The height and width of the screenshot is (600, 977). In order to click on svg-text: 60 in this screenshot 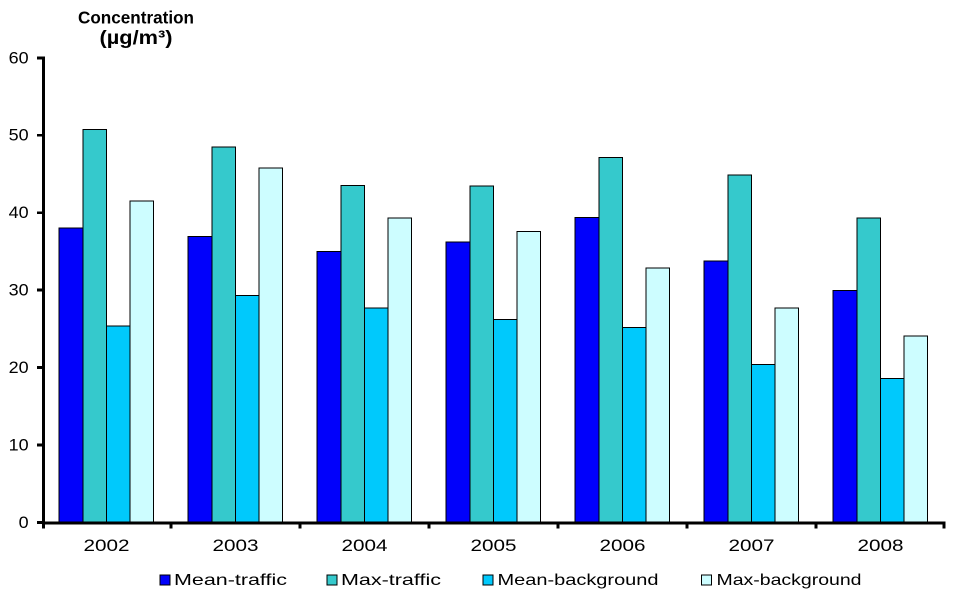, I will do `click(19, 58)`.